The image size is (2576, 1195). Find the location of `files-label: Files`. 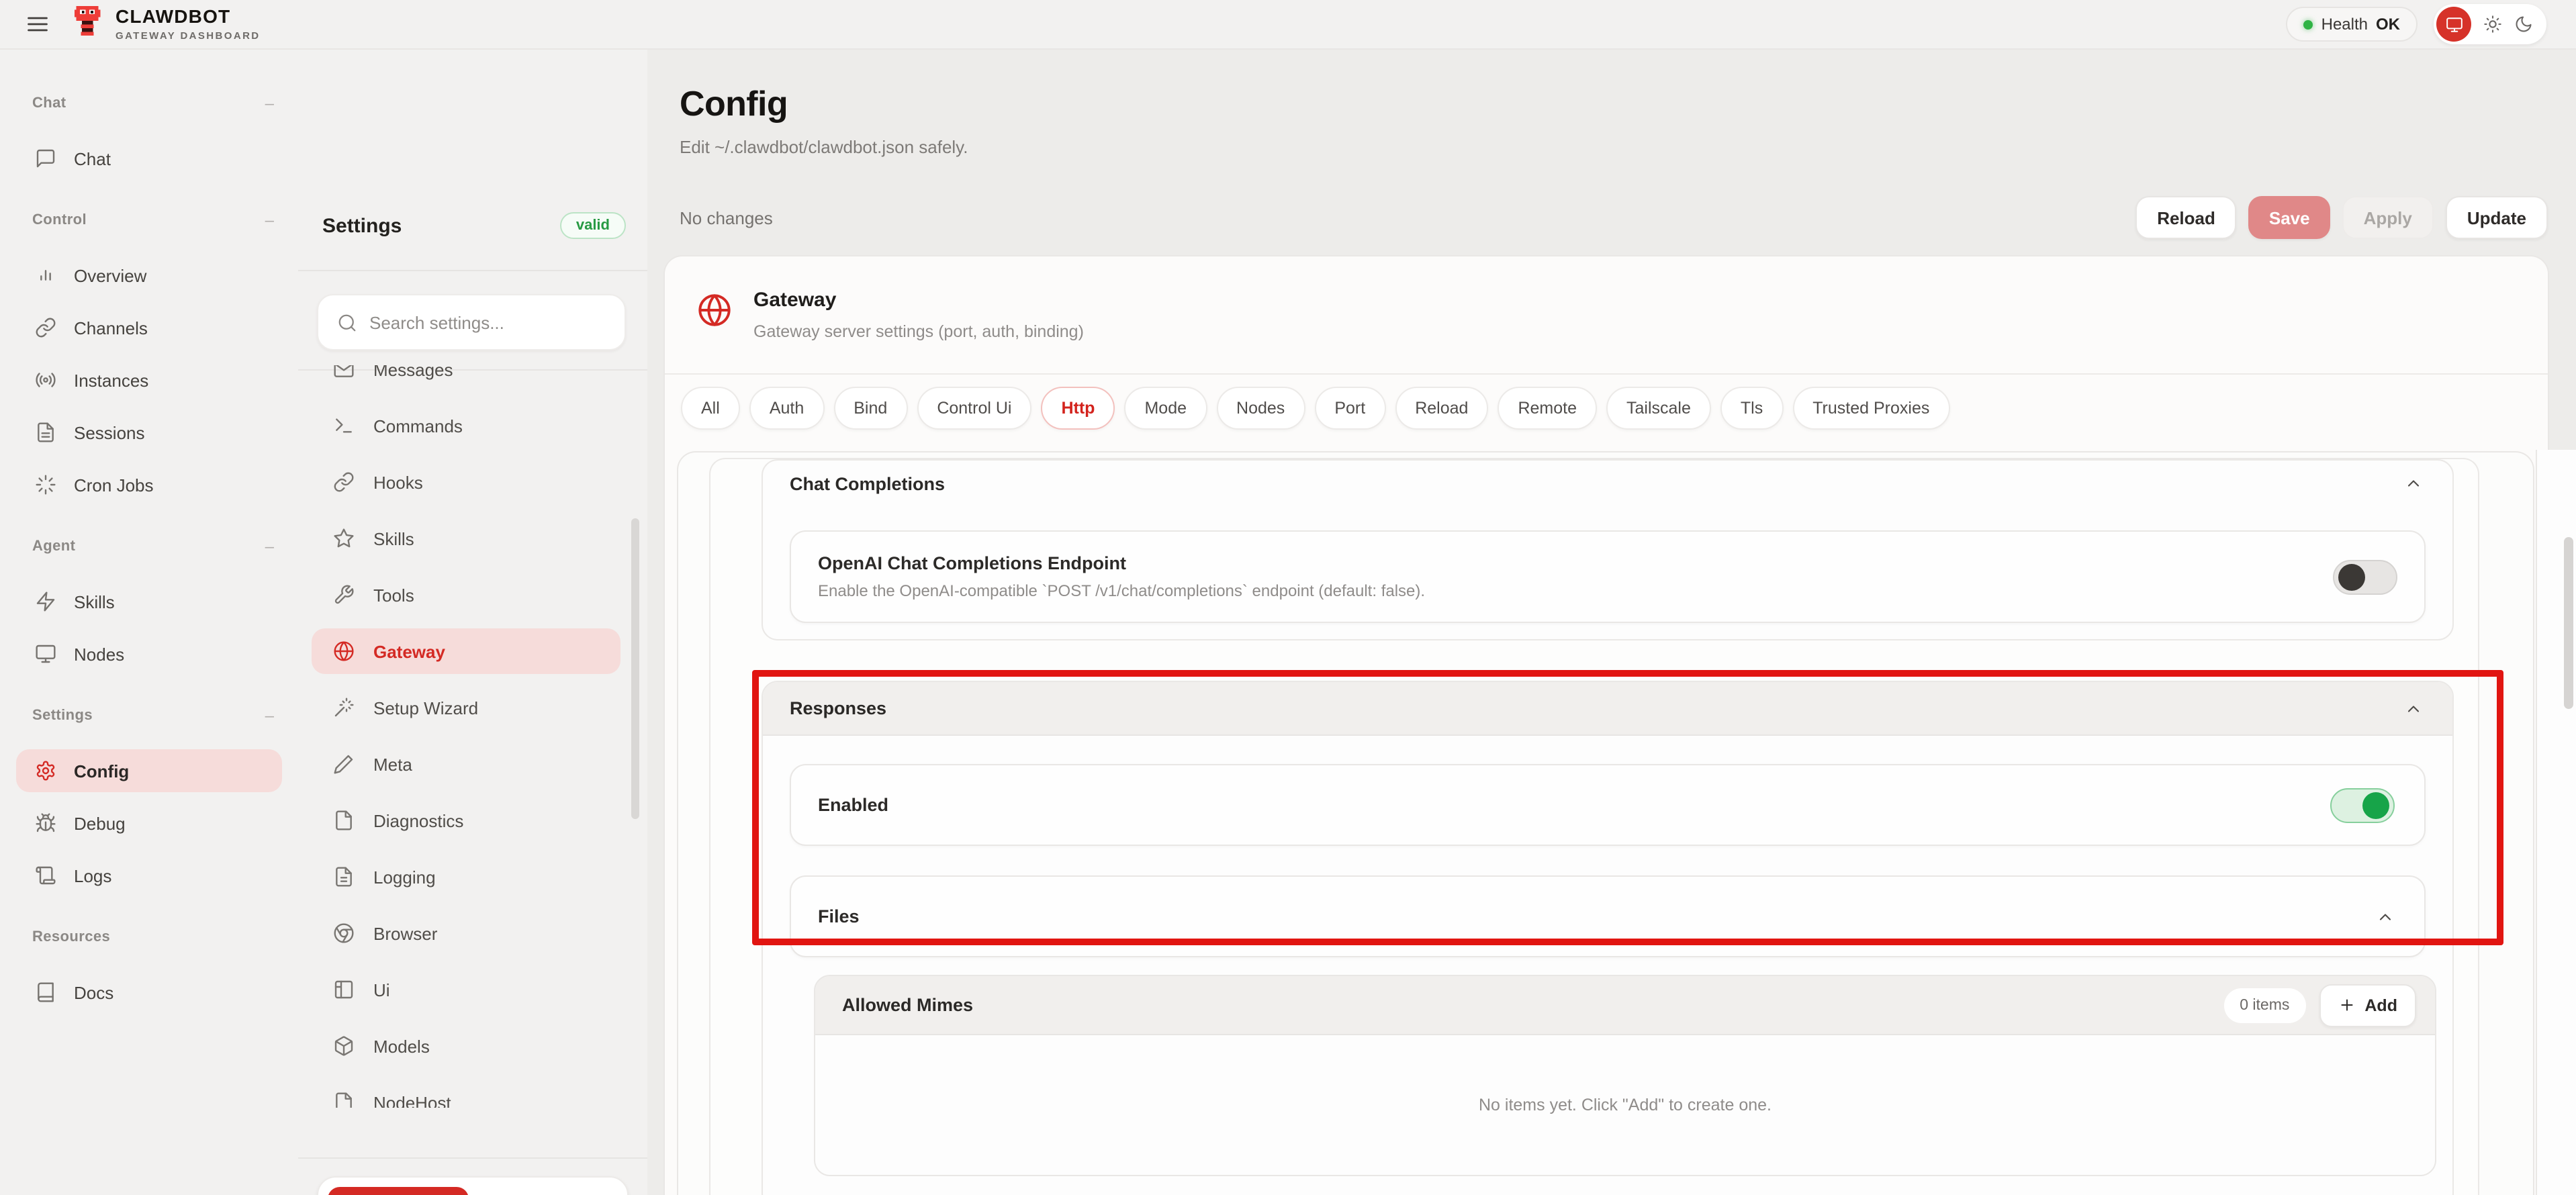

files-label: Files is located at coordinates (839, 916).